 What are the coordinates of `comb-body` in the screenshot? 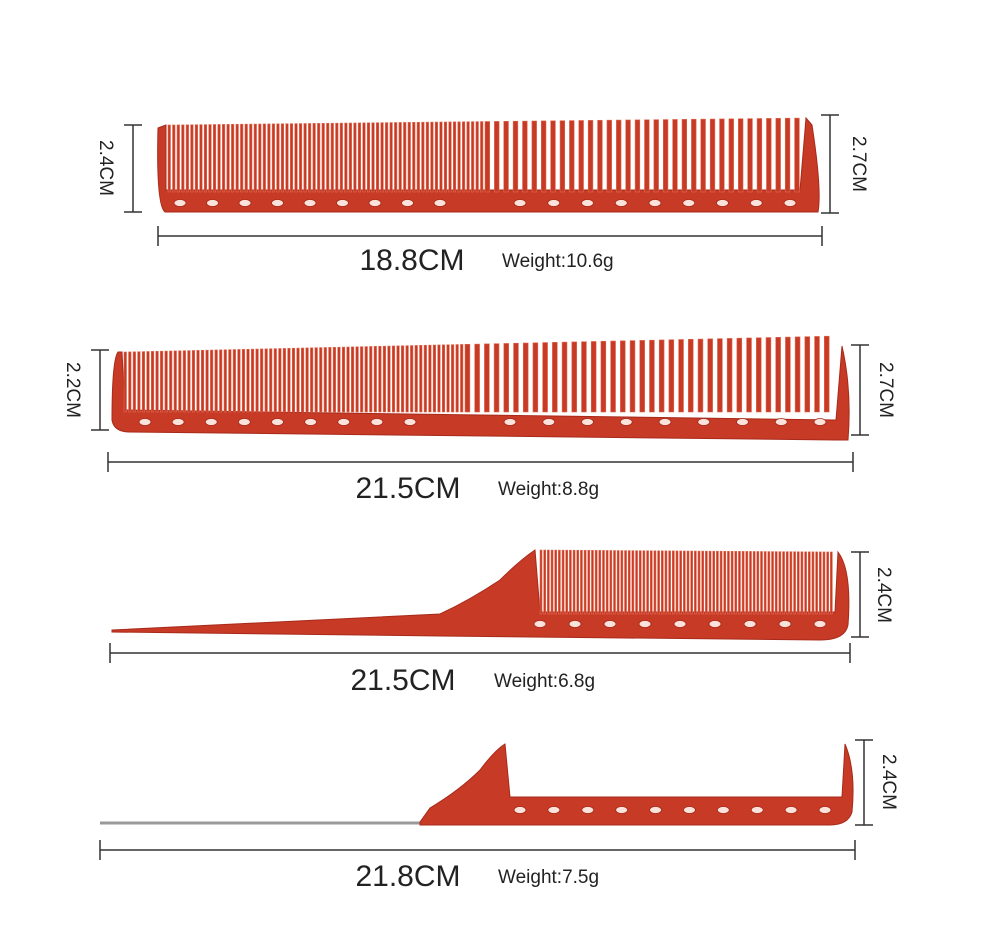 It's located at (636, 784).